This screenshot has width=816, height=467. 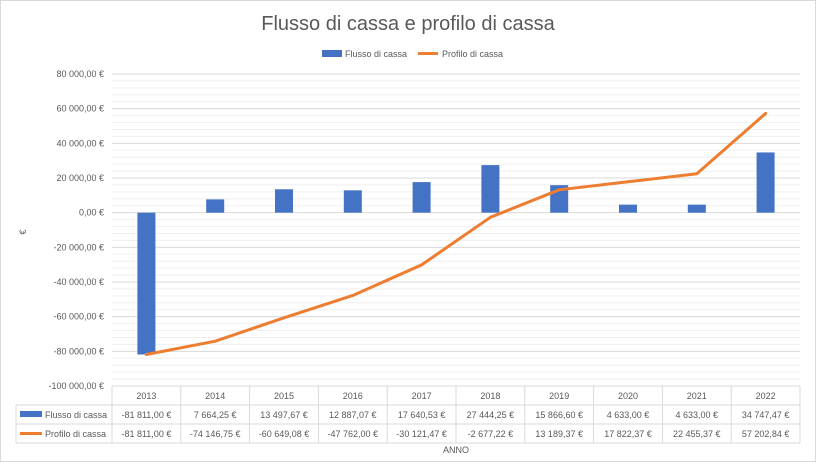 I want to click on table-cell-flusso-2020: 4 633,00 €, so click(x=628, y=415).